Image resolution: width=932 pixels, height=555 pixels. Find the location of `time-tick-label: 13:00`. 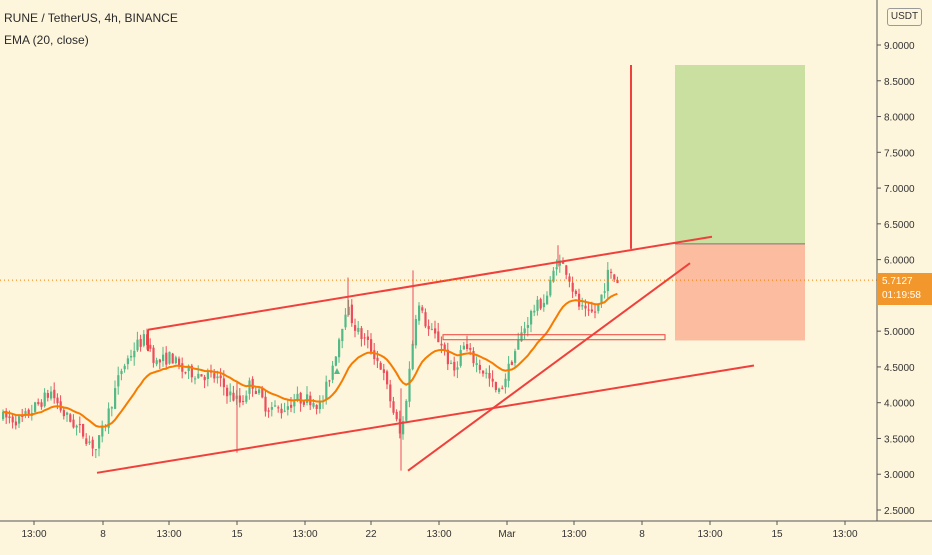

time-tick-label: 13:00 is located at coordinates (168, 534).